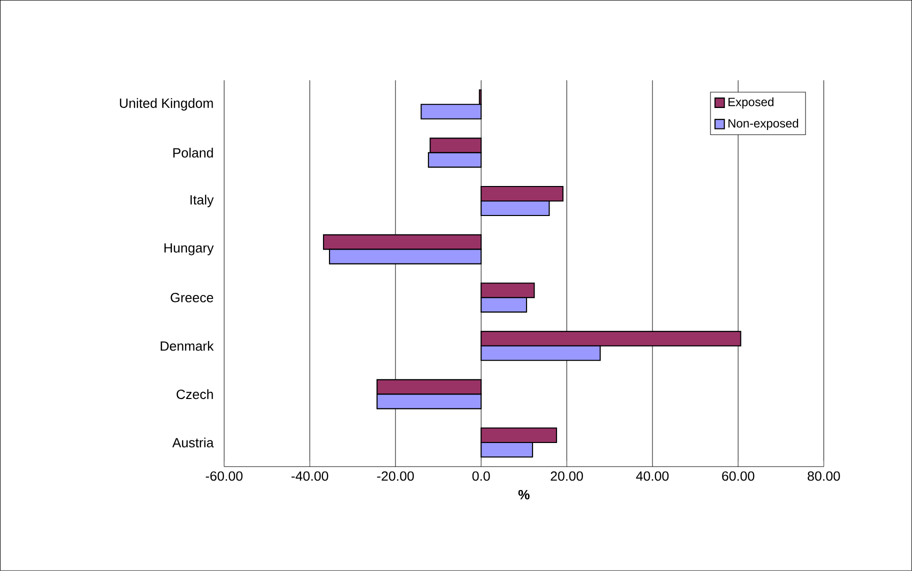 This screenshot has width=912, height=571. Describe the element at coordinates (189, 249) in the screenshot. I see `y-tick-label: Hungary` at that location.